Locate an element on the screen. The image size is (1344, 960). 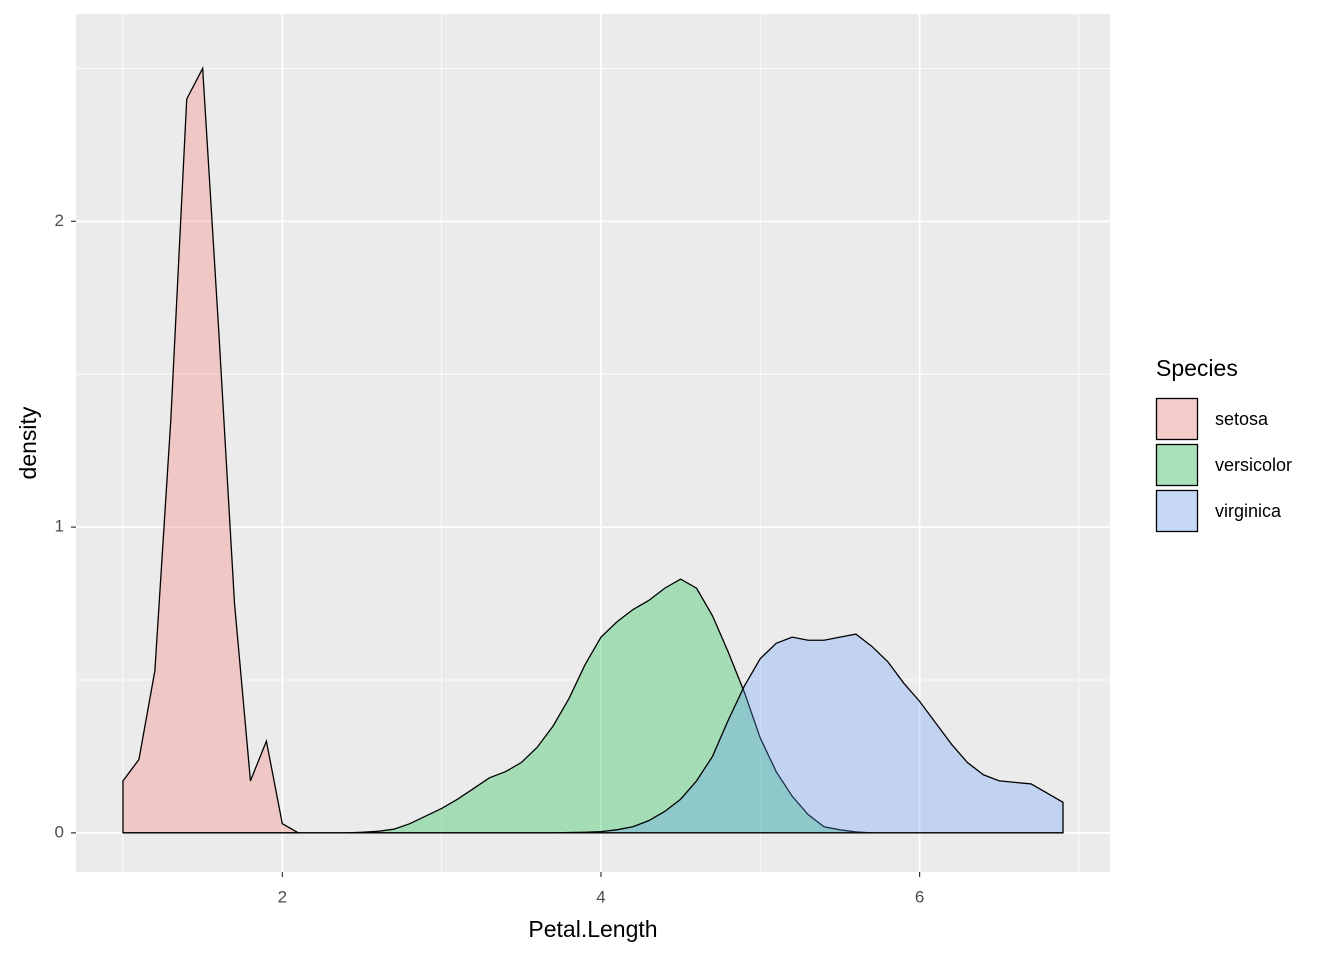
y-tick-label: 1 is located at coordinates (59, 526).